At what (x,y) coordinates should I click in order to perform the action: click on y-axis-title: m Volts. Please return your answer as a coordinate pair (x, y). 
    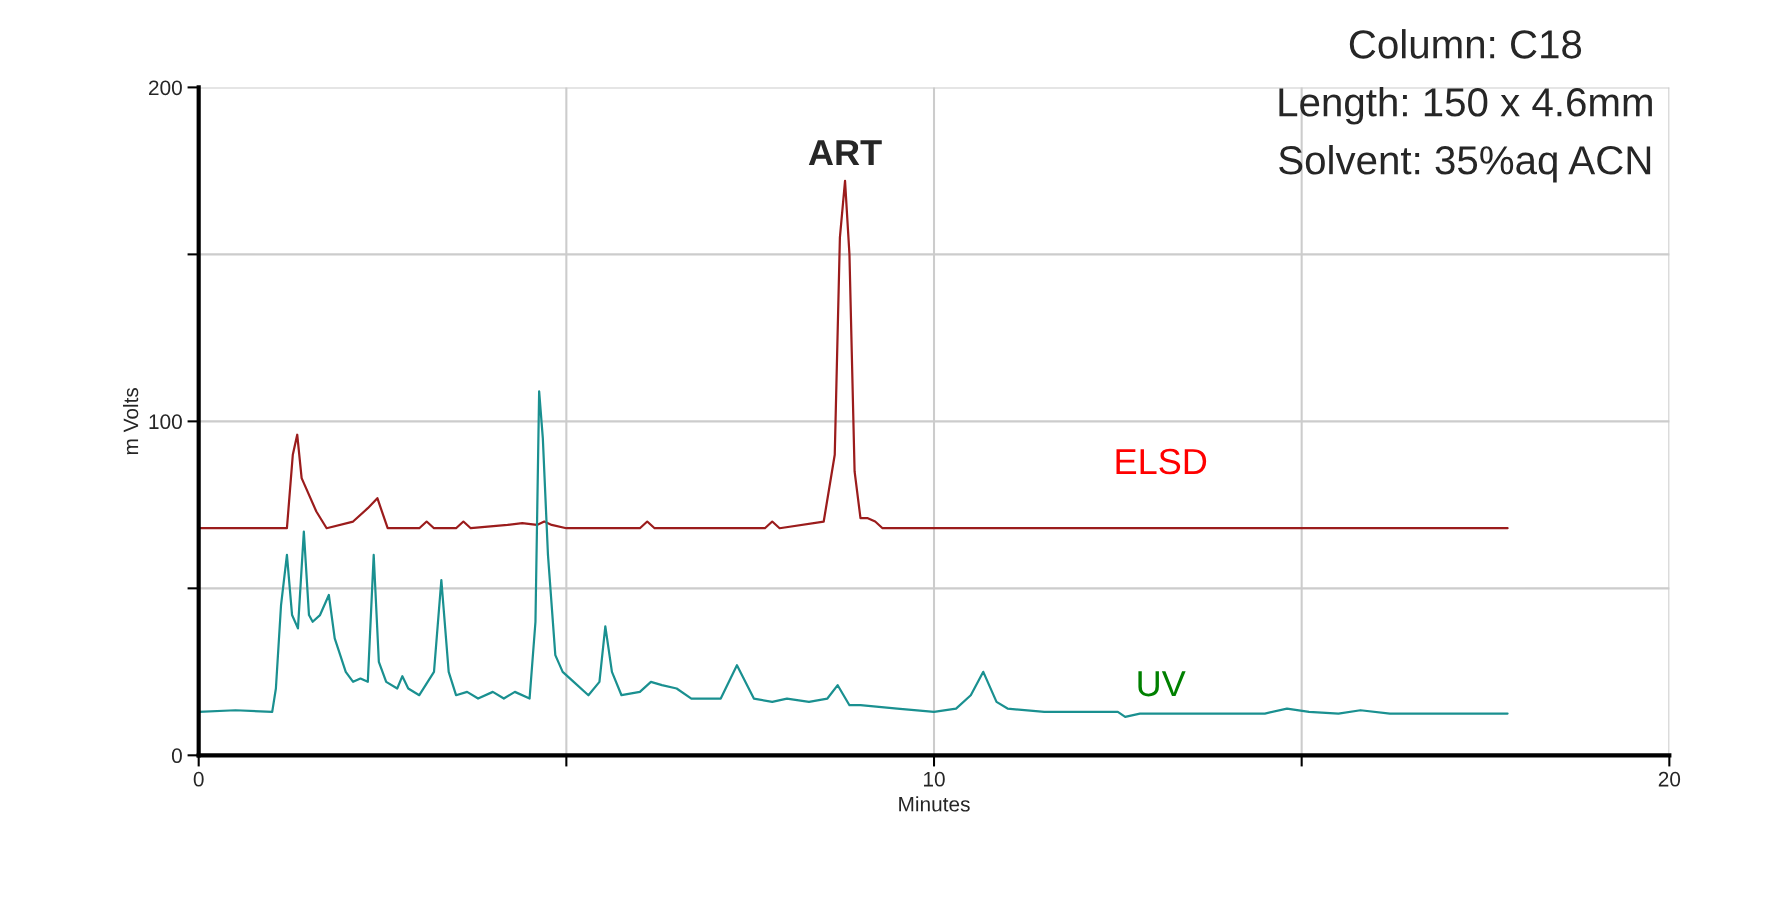
    Looking at the image, I should click on (130, 421).